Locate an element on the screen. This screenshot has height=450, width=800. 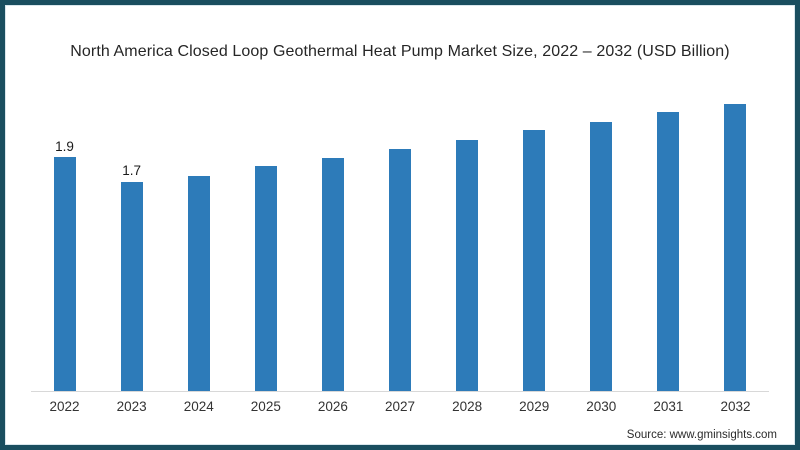
x-axis-tick-label: 2026 is located at coordinates (332, 406).